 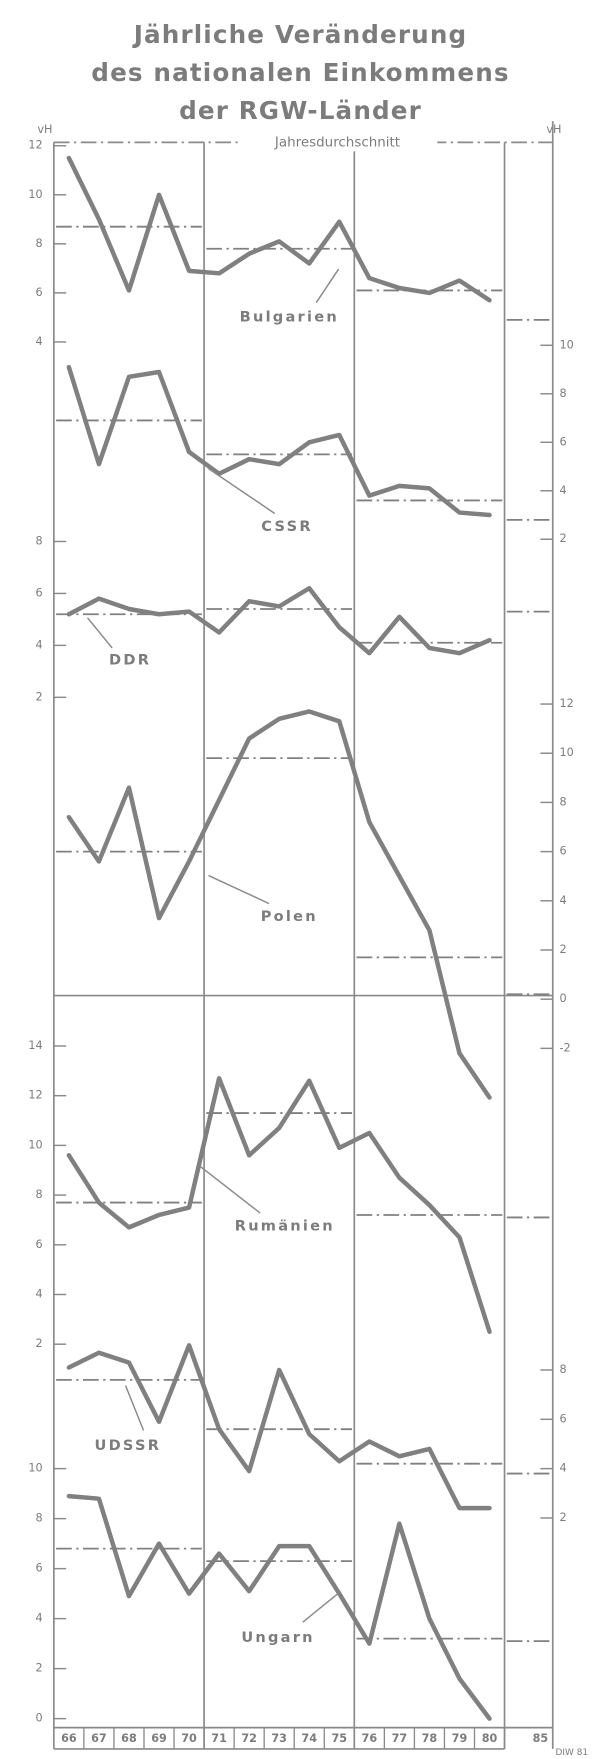 I want to click on series-label: UDSSR, so click(x=128, y=1445).